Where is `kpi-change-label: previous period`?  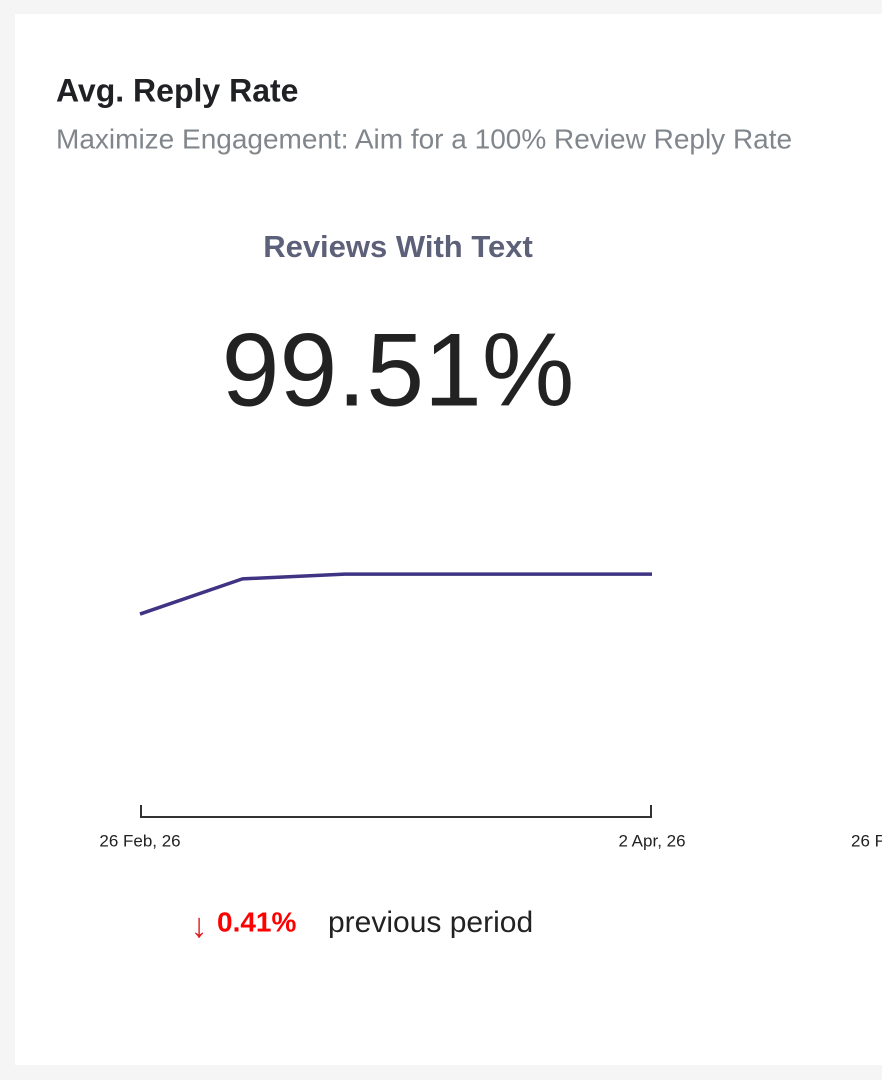 kpi-change-label: previous period is located at coordinates (430, 922).